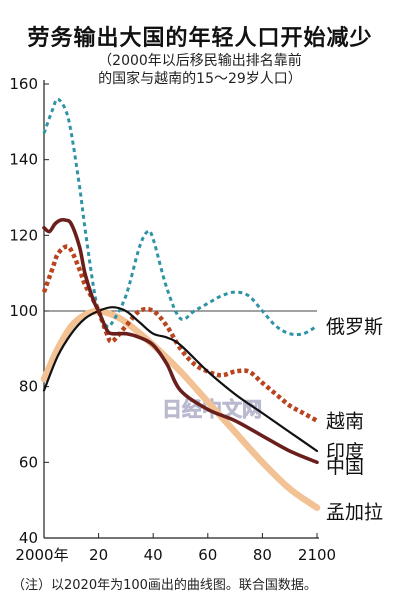 This screenshot has height=599, width=400. Describe the element at coordinates (354, 327) in the screenshot. I see `series-label-russia: 俄罗斯` at that location.